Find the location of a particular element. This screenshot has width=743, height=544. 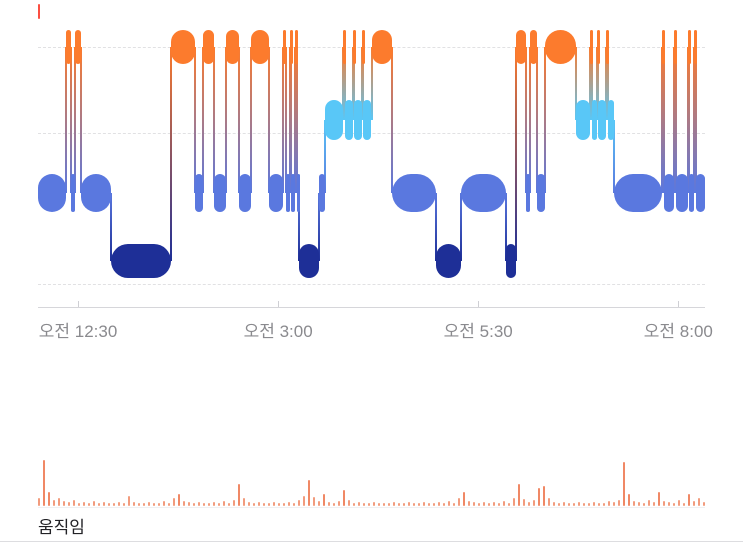

gridline is located at coordinates (371, 284).